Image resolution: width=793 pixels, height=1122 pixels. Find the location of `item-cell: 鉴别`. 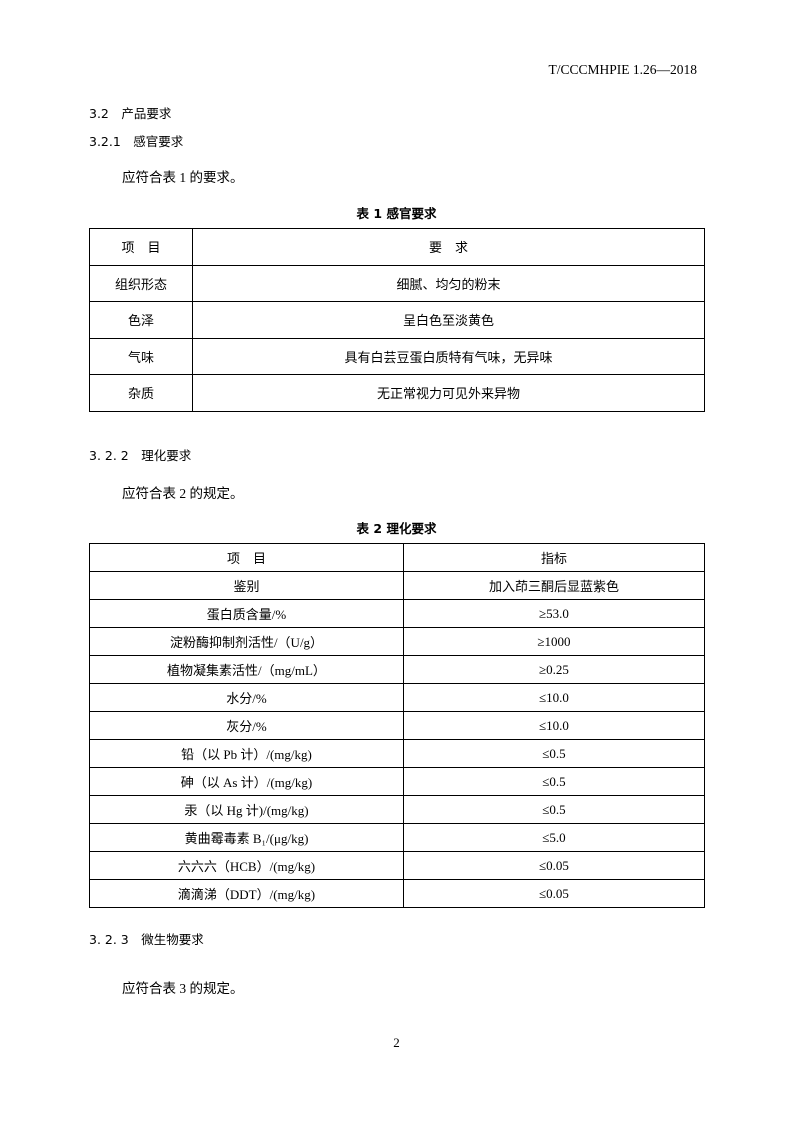

item-cell: 鉴别 is located at coordinates (246, 585).